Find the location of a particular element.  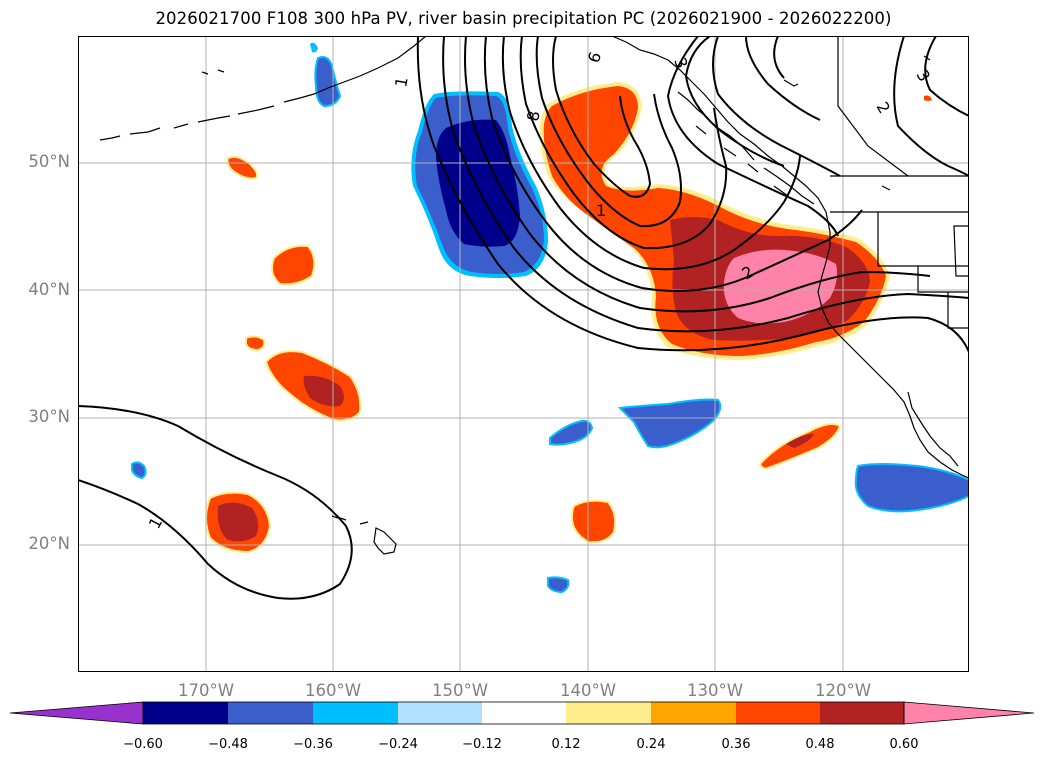

negative-anomaly-subtropical-east is located at coordinates (669, 423).